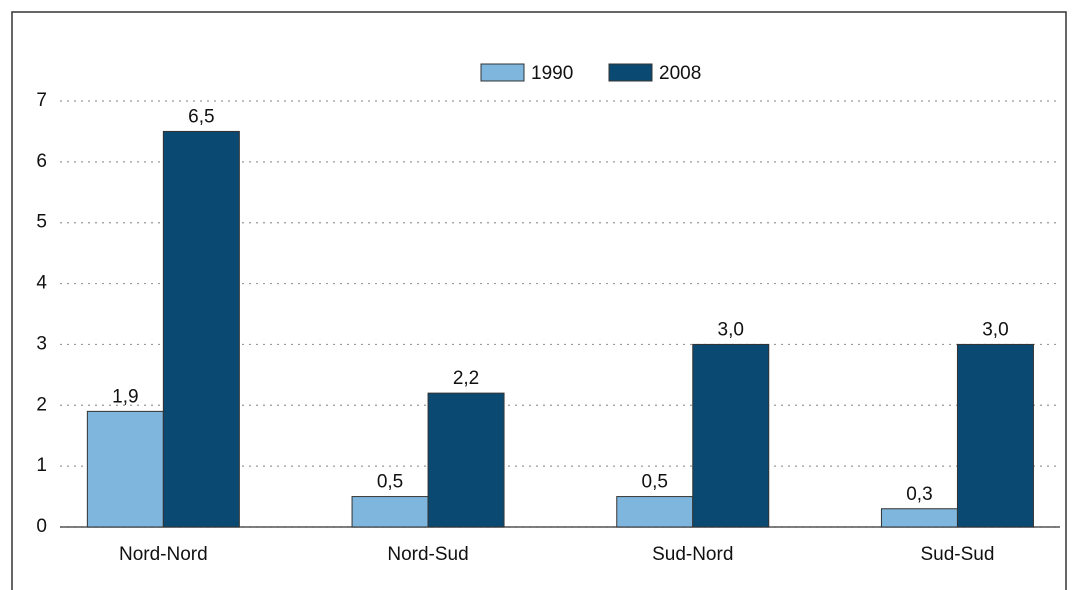 The width and height of the screenshot is (1078, 590). Describe the element at coordinates (41, 100) in the screenshot. I see `y-tick-label: 7` at that location.